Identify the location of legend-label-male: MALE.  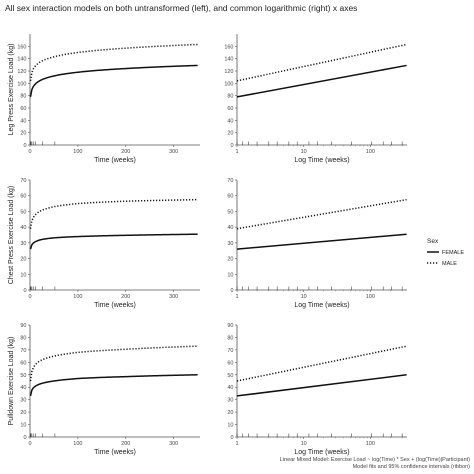
(449, 264).